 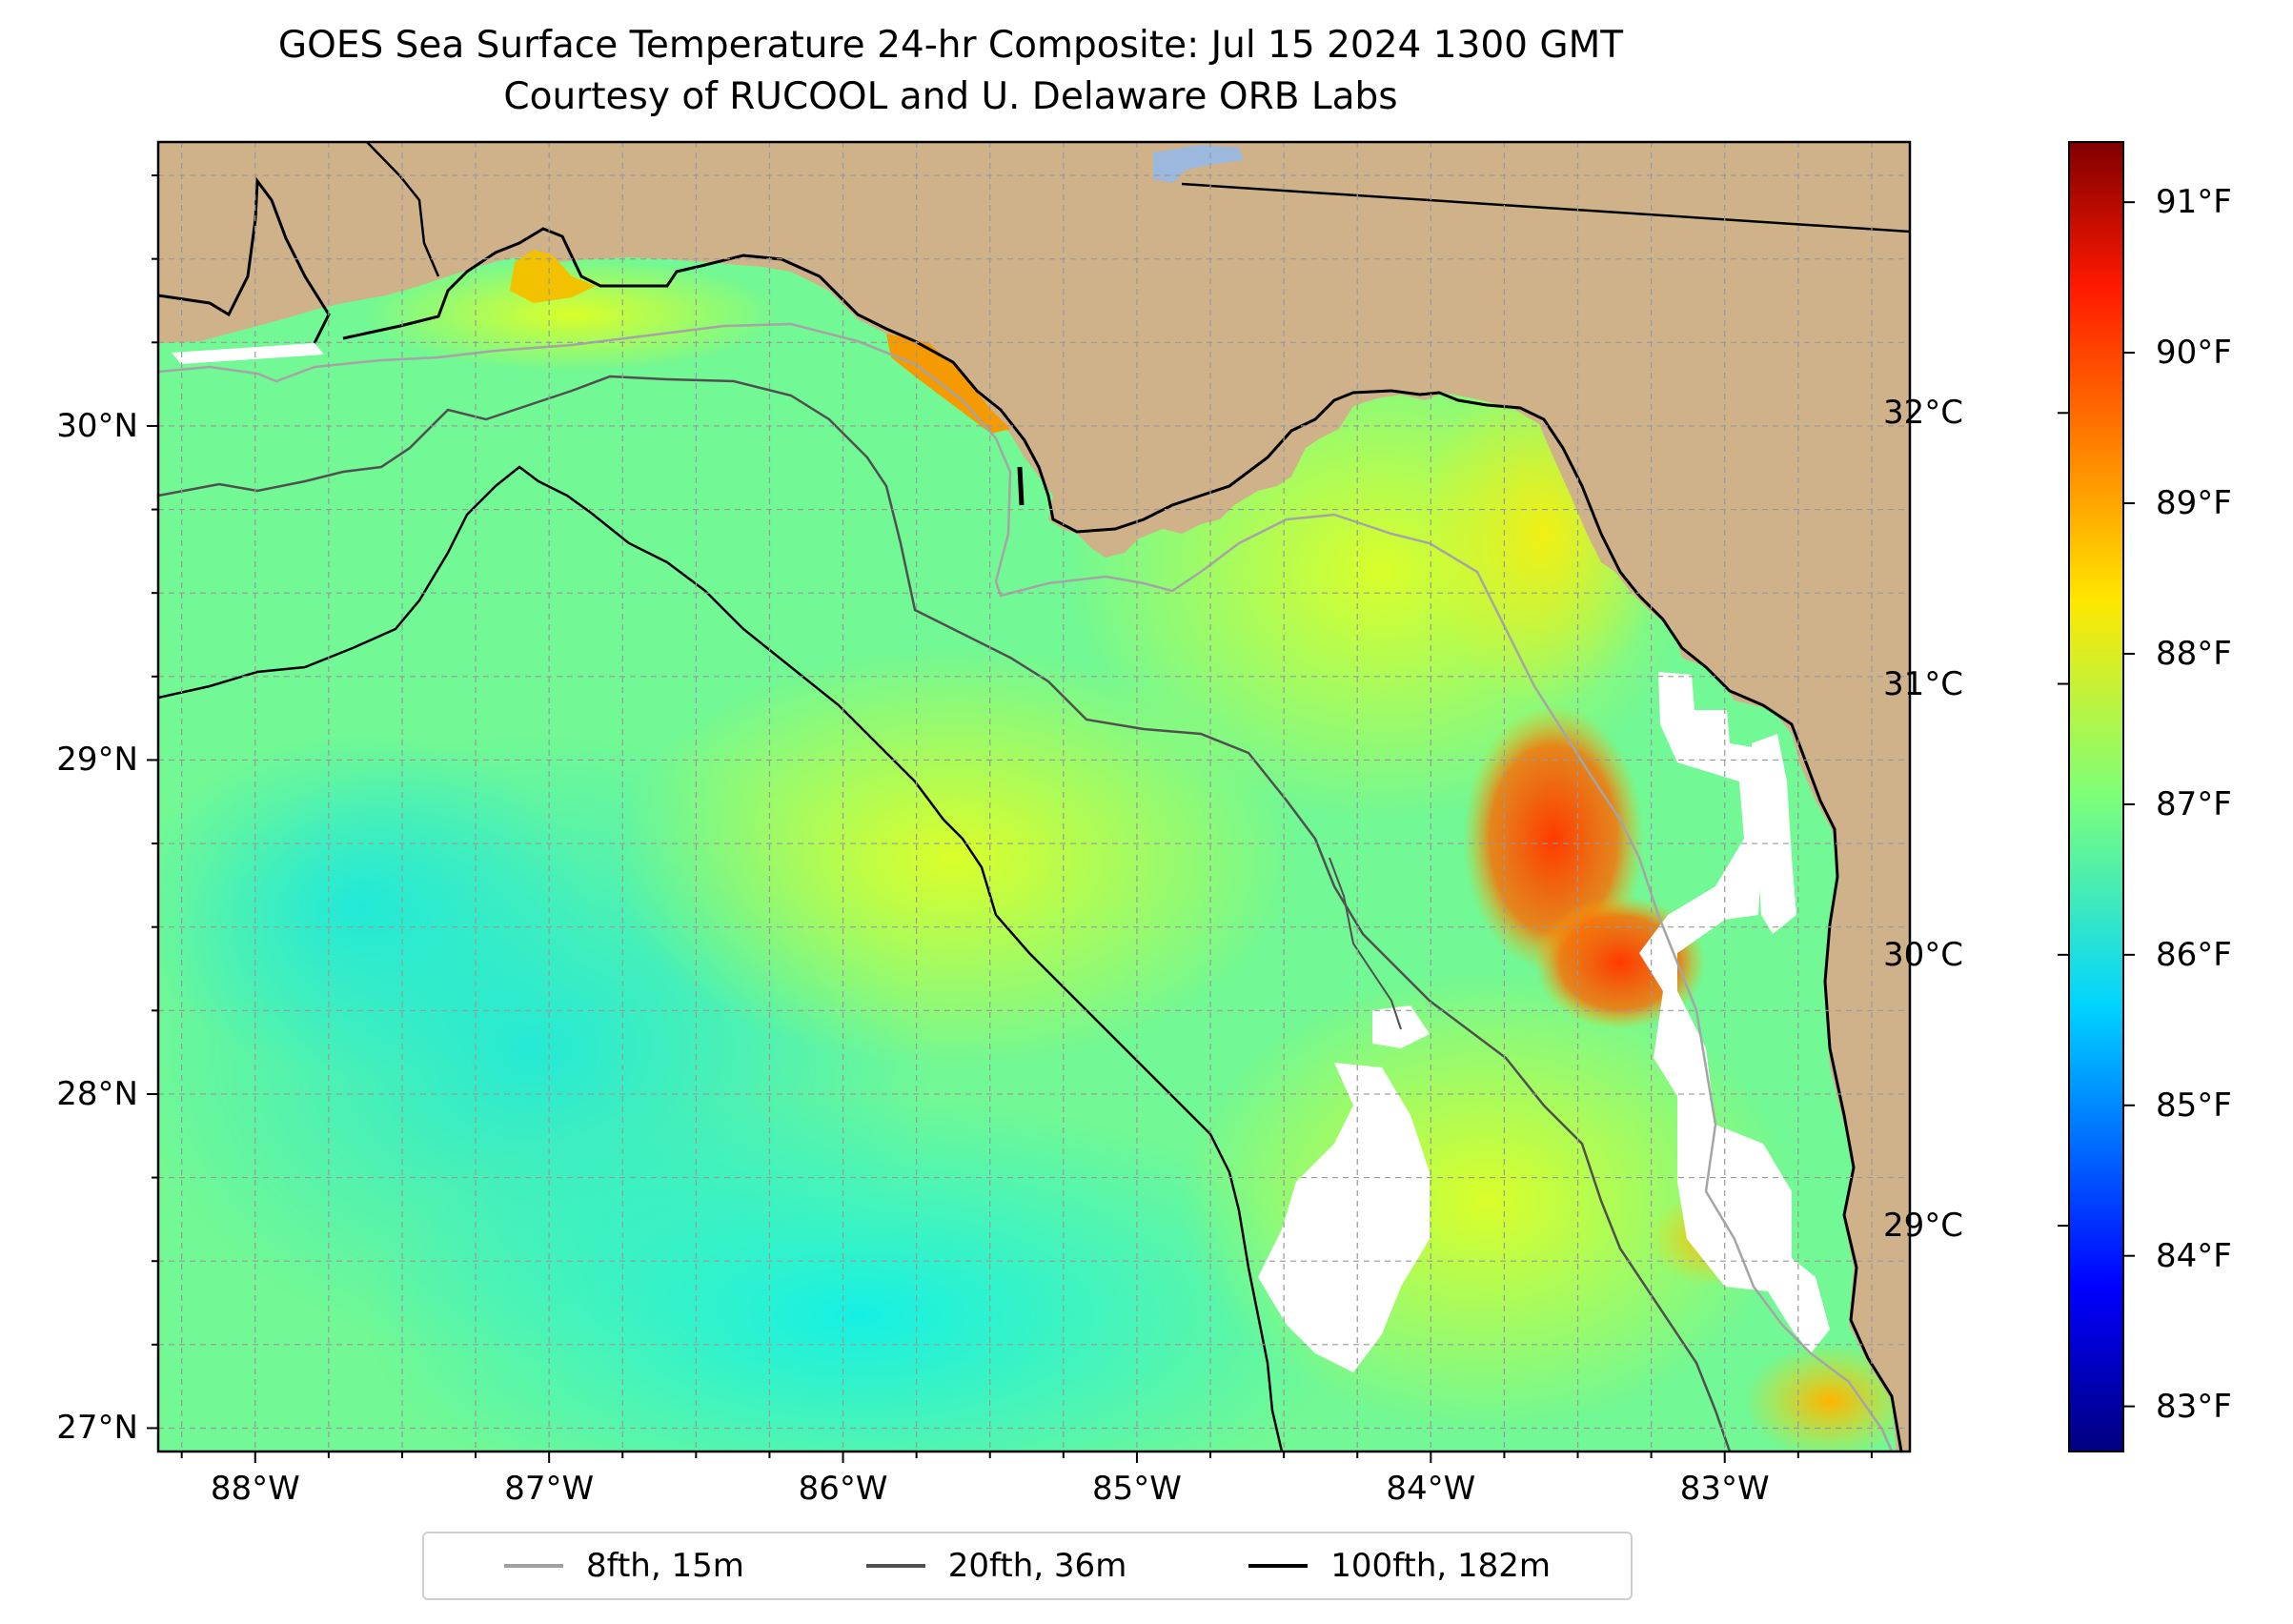 What do you see at coordinates (1923, 413) in the screenshot?
I see `colorbar-c-label: 32°C` at bounding box center [1923, 413].